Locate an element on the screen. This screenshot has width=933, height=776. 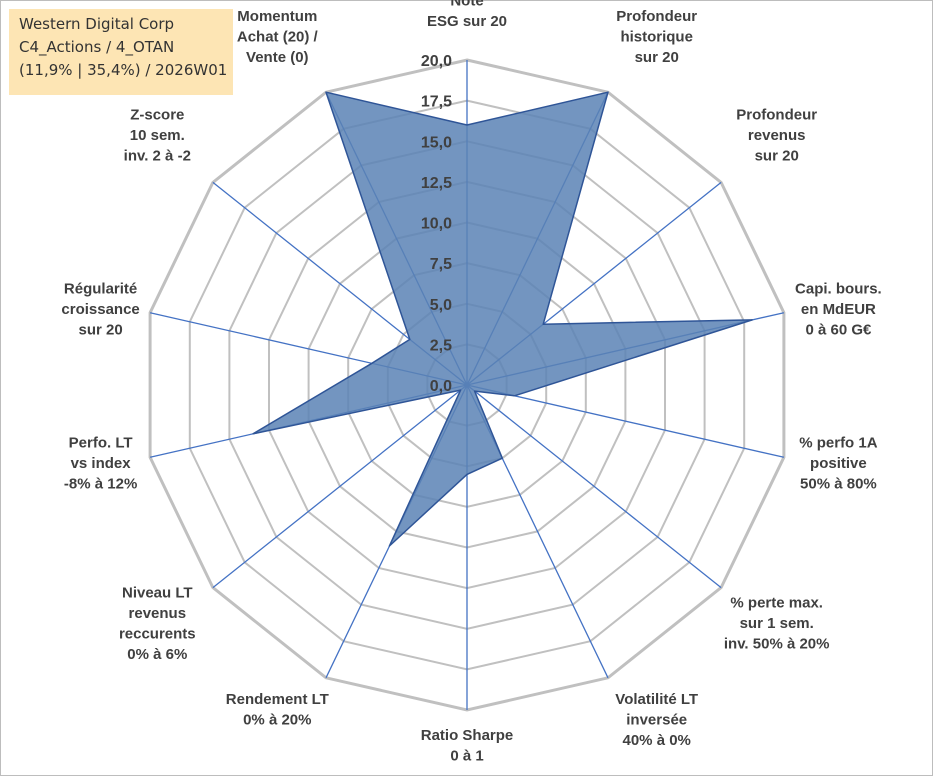
axis-label-line: historique is located at coordinates (656, 37).